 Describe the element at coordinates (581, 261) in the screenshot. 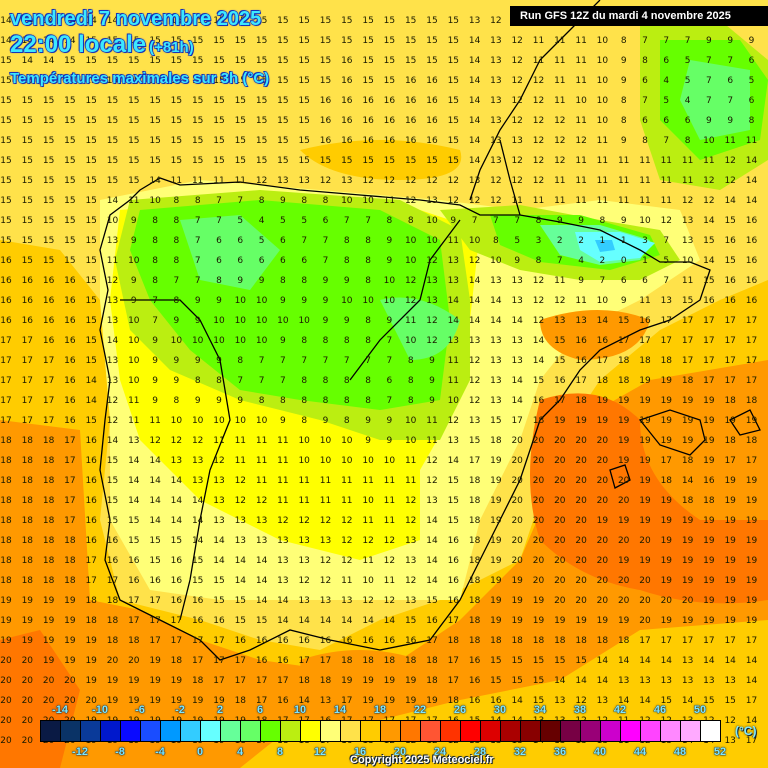

I see `grid-value: 4` at that location.